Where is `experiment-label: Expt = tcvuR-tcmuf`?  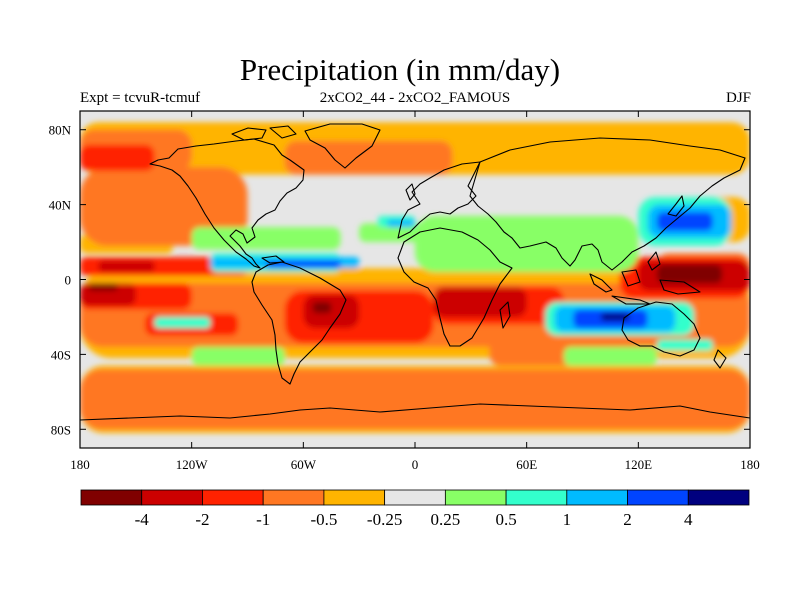
experiment-label: Expt = tcvuR-tcmuf is located at coordinates (140, 98).